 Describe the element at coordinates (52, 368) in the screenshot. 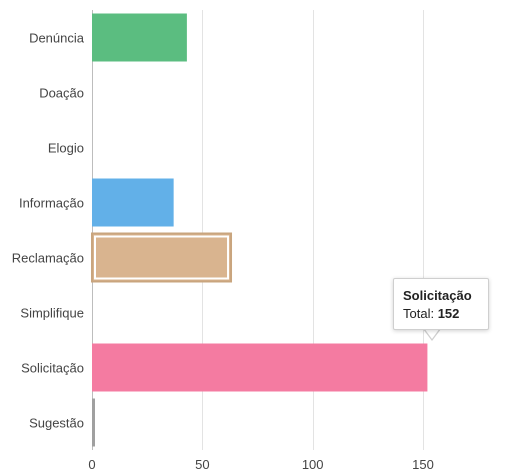

I see `category-label: Solicitação` at that location.